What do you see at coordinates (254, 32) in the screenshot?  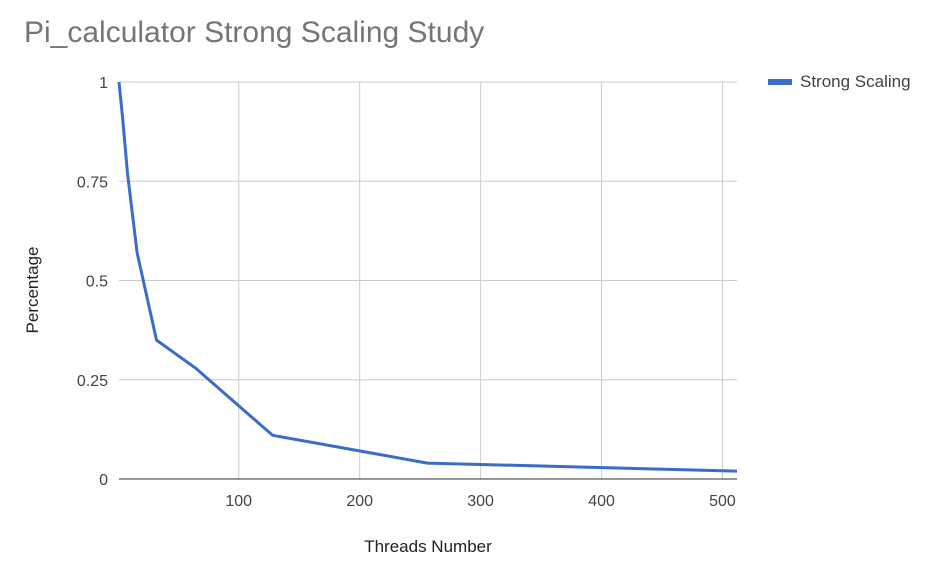 I see `chart-title: Pi_calculator Strong Scaling Study` at bounding box center [254, 32].